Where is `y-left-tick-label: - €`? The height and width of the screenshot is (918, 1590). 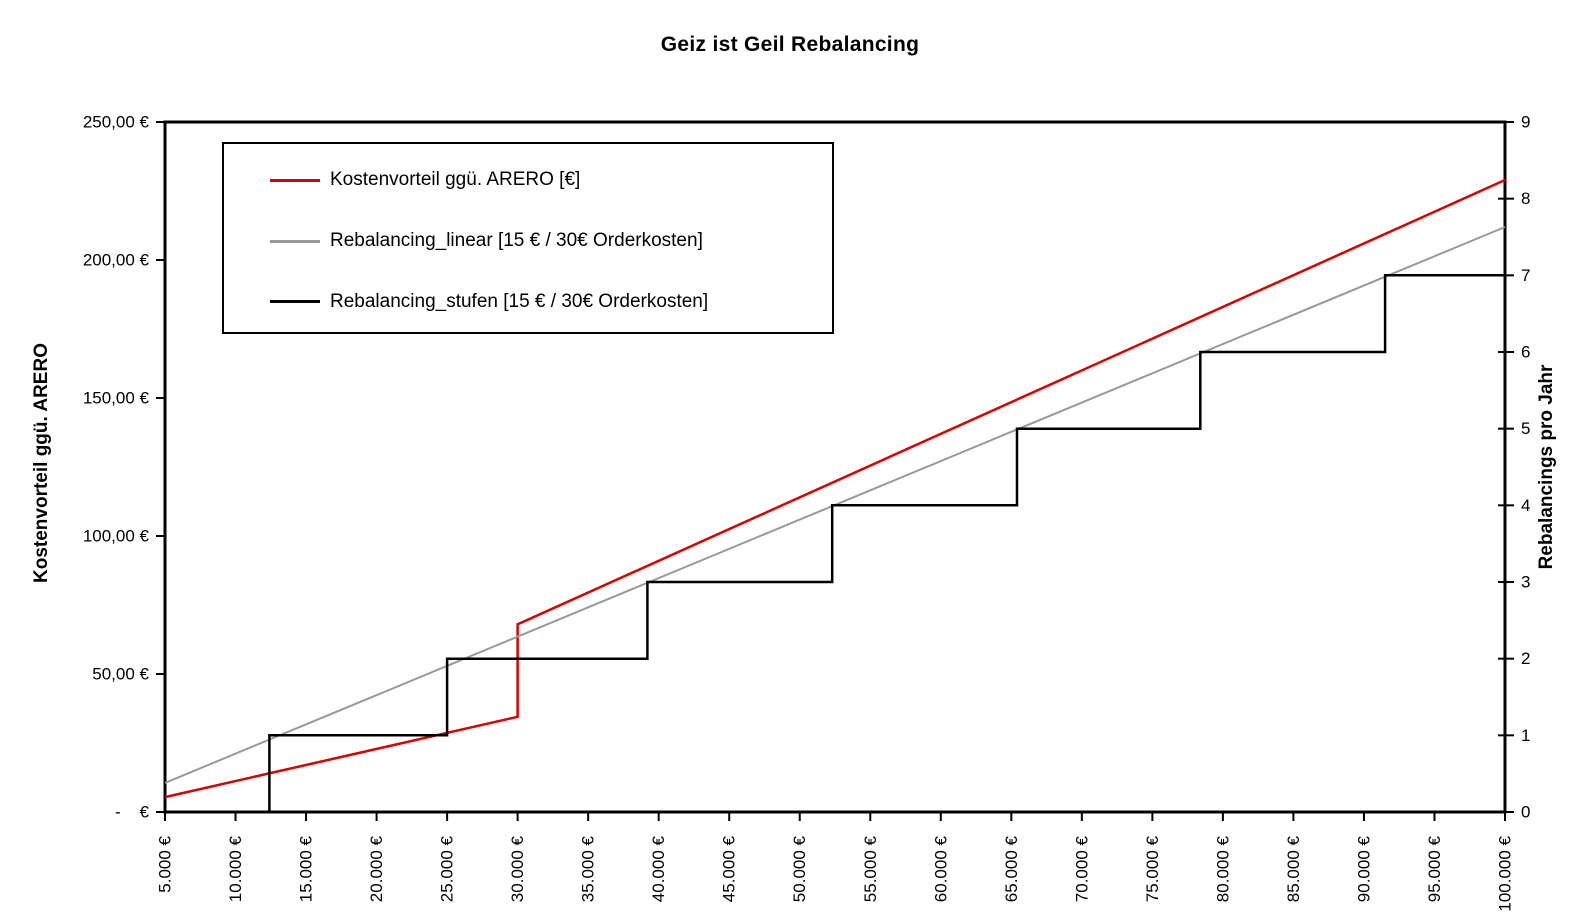 y-left-tick-label: - € is located at coordinates (132, 812).